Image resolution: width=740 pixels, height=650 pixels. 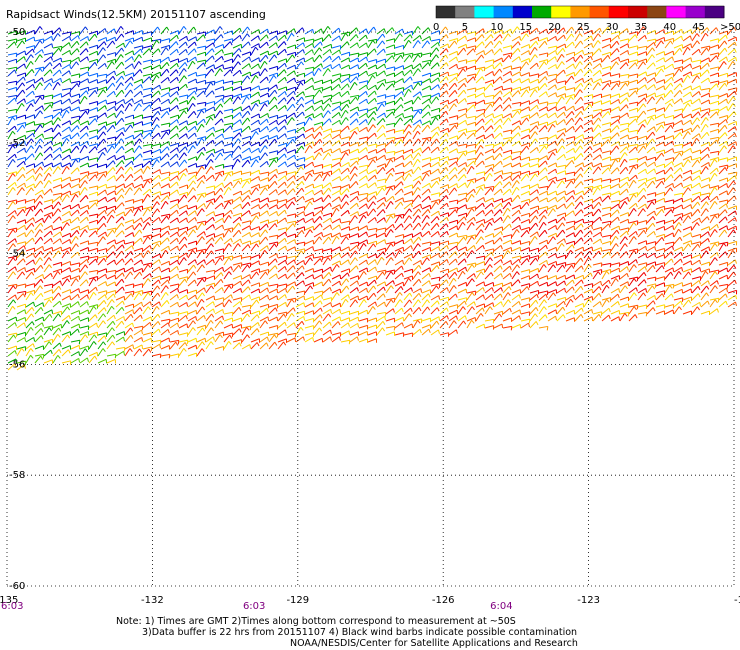 What do you see at coordinates (152, 600) in the screenshot?
I see `lon-tick-label: -132` at bounding box center [152, 600].